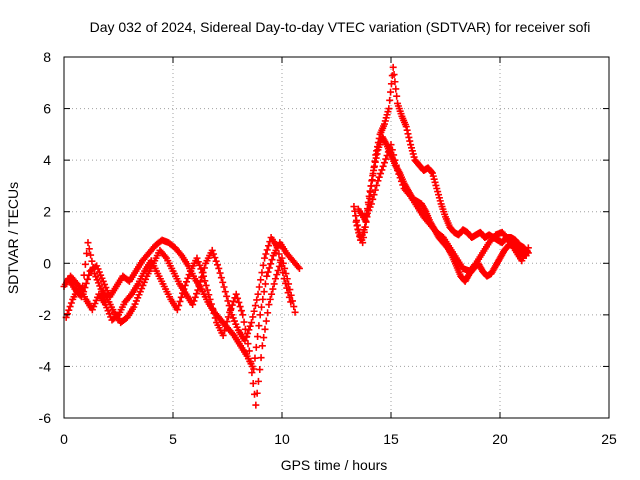 This screenshot has width=640, height=480. Describe the element at coordinates (173, 439) in the screenshot. I see `x-tick-label: 5` at that location.